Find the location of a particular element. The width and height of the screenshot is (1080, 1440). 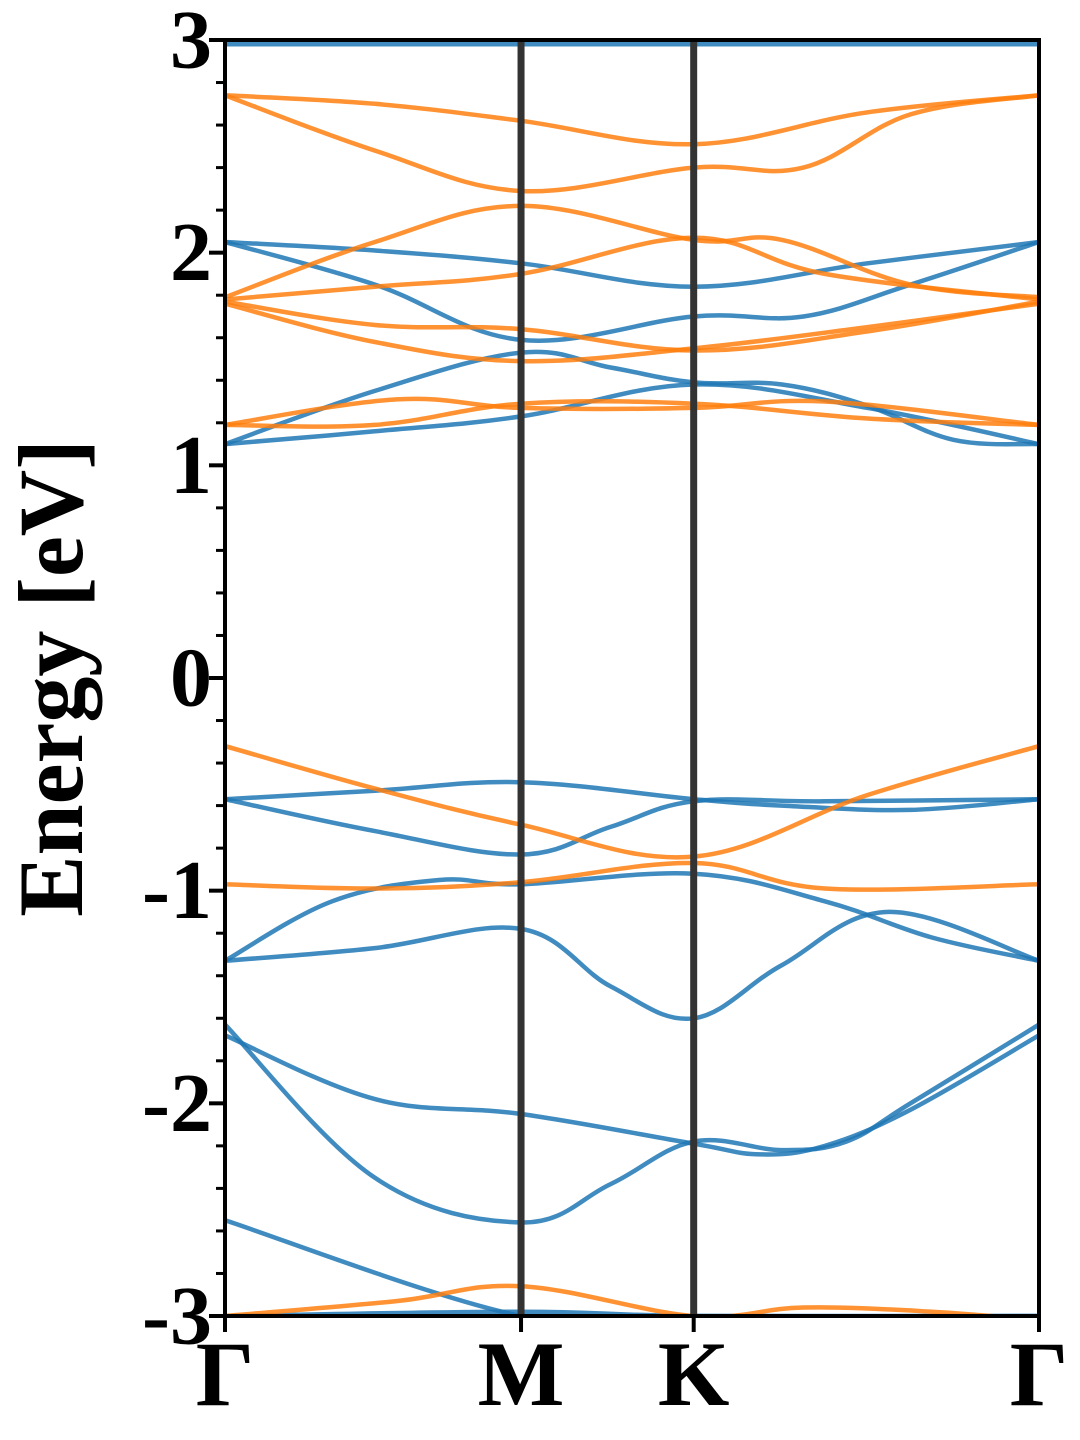

y-tick-label: 0 is located at coordinates (191, 678).